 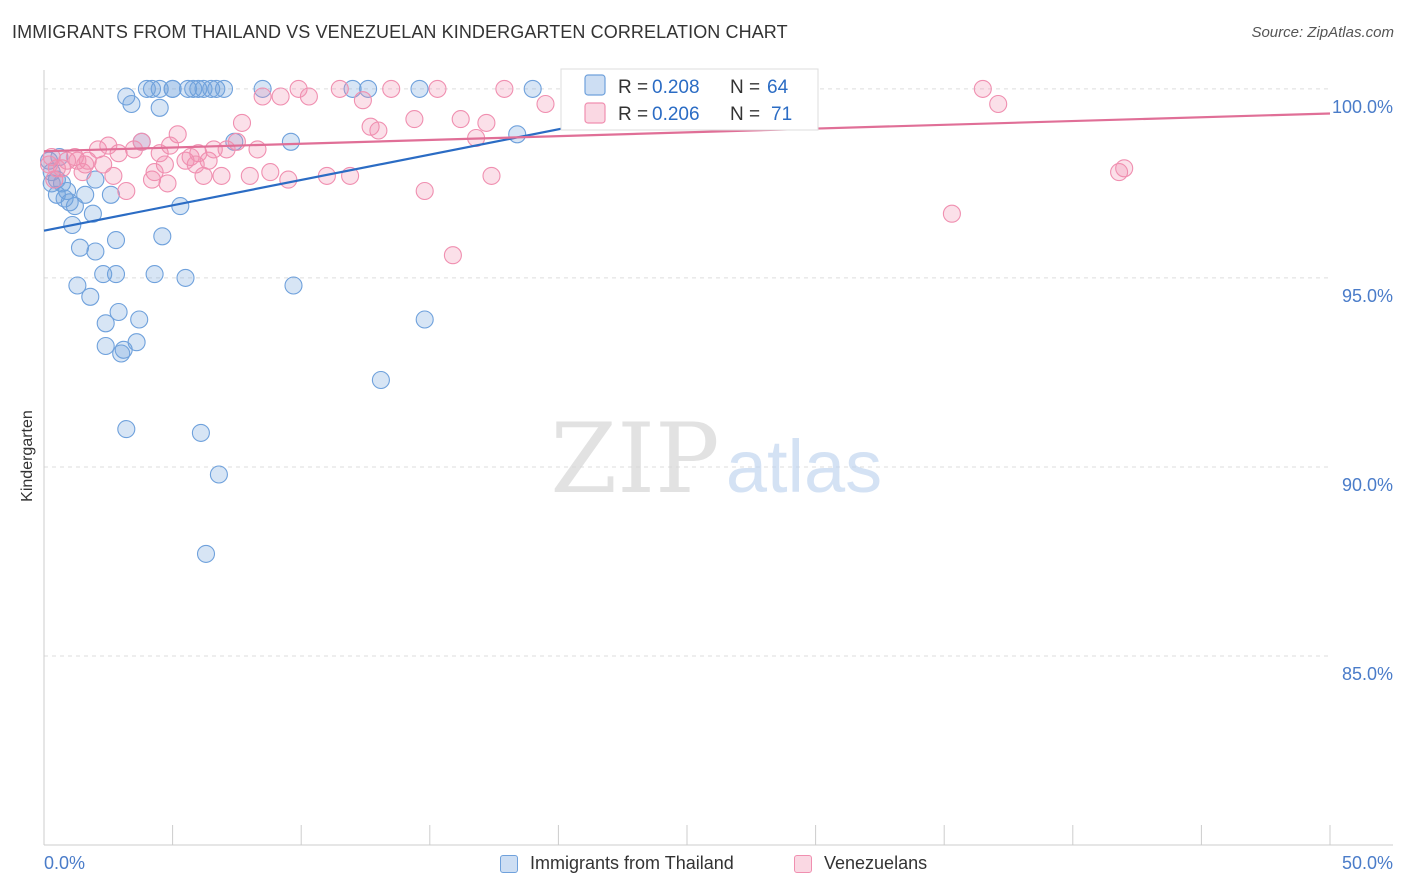 I want to click on watermark-atlas: atlas, so click(x=804, y=466).